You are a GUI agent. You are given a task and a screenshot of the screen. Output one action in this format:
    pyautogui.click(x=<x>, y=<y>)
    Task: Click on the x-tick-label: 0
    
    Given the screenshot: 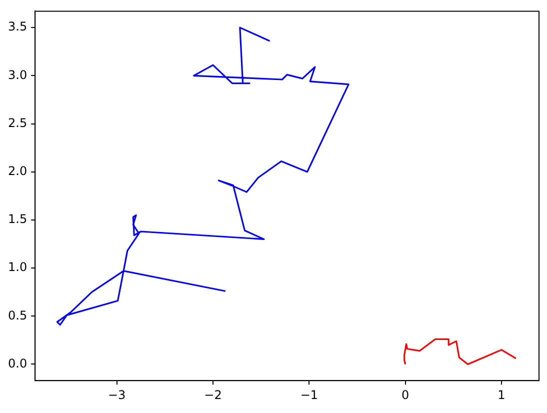 What is the action you would take?
    pyautogui.click(x=406, y=395)
    